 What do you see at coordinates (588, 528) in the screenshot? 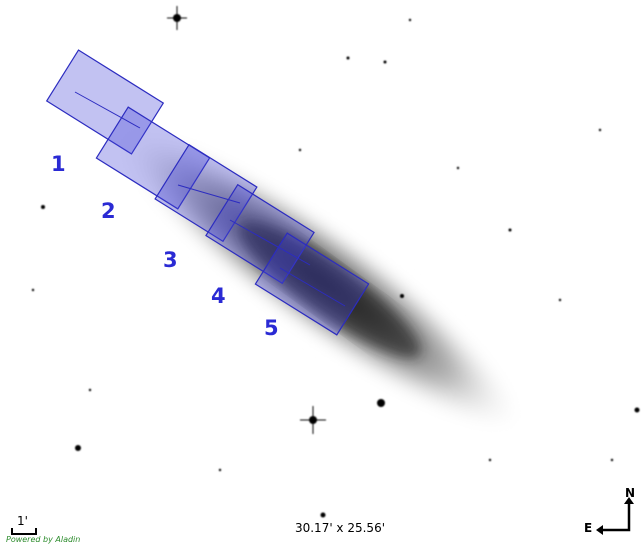
I see `compass-east: E` at bounding box center [588, 528].